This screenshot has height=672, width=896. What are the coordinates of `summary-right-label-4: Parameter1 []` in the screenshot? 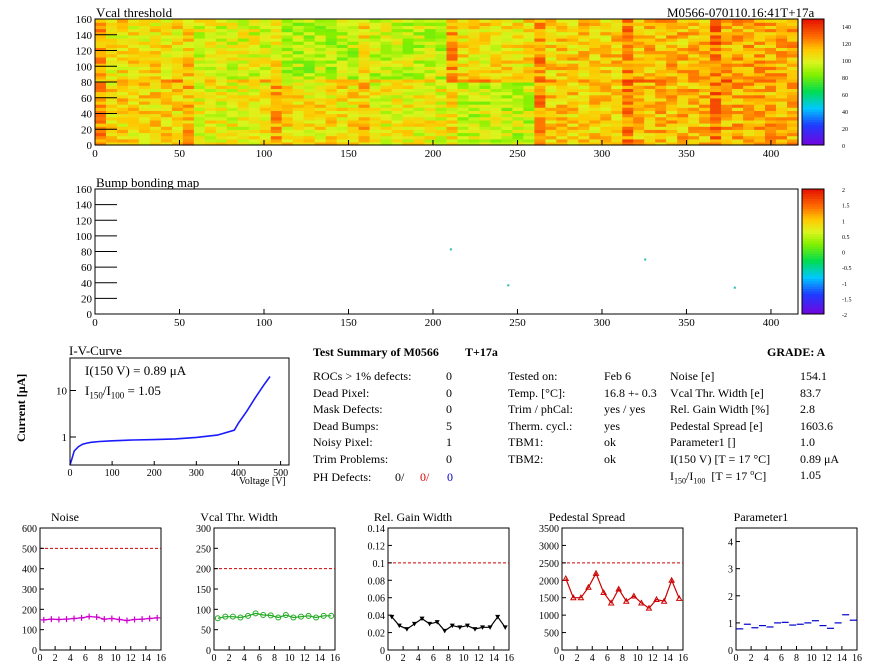 It's located at (703, 442).